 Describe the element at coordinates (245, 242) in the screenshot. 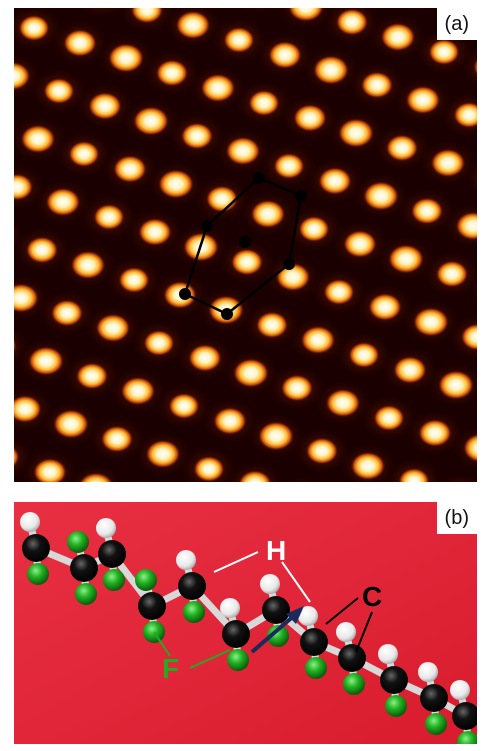

I see `hexagon-center-dot` at that location.